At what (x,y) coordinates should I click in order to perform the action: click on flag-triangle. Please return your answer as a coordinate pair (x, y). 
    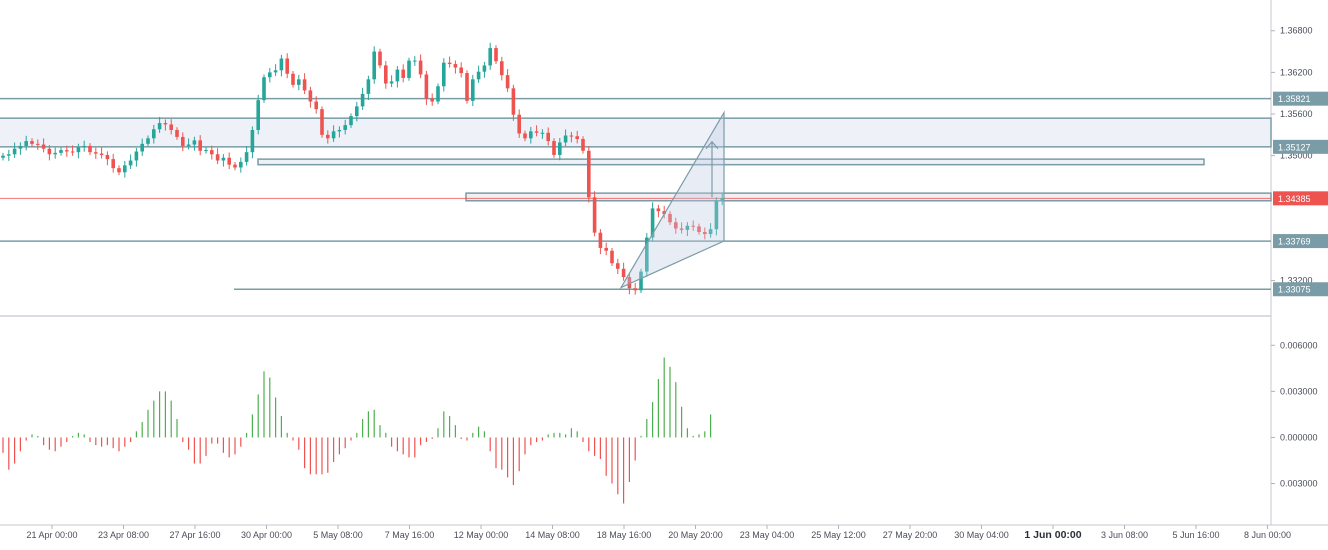
    Looking at the image, I should click on (672, 199).